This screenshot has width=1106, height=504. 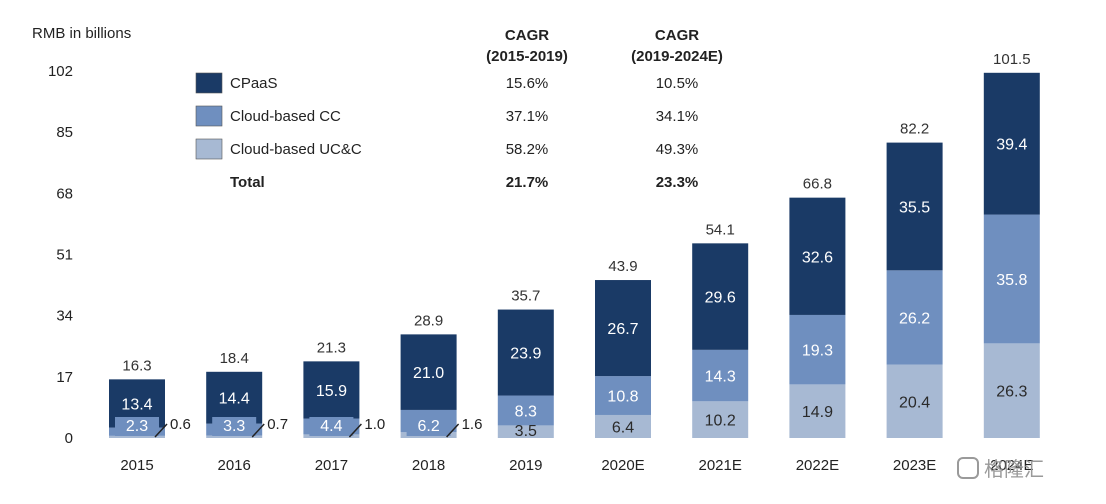 What do you see at coordinates (1011, 465) in the screenshot?
I see `x-tick-label: 2024E` at bounding box center [1011, 465].